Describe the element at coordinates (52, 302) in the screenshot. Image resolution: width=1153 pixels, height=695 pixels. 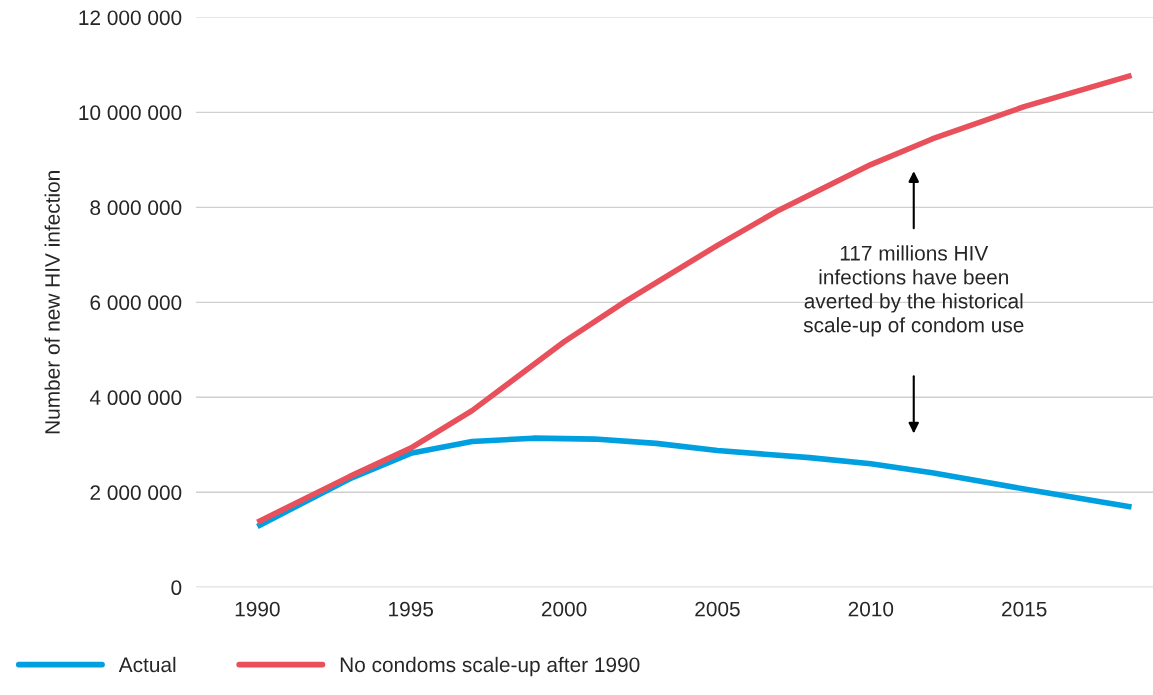
I see `y-axis-title: Number of new HIV infection` at that location.